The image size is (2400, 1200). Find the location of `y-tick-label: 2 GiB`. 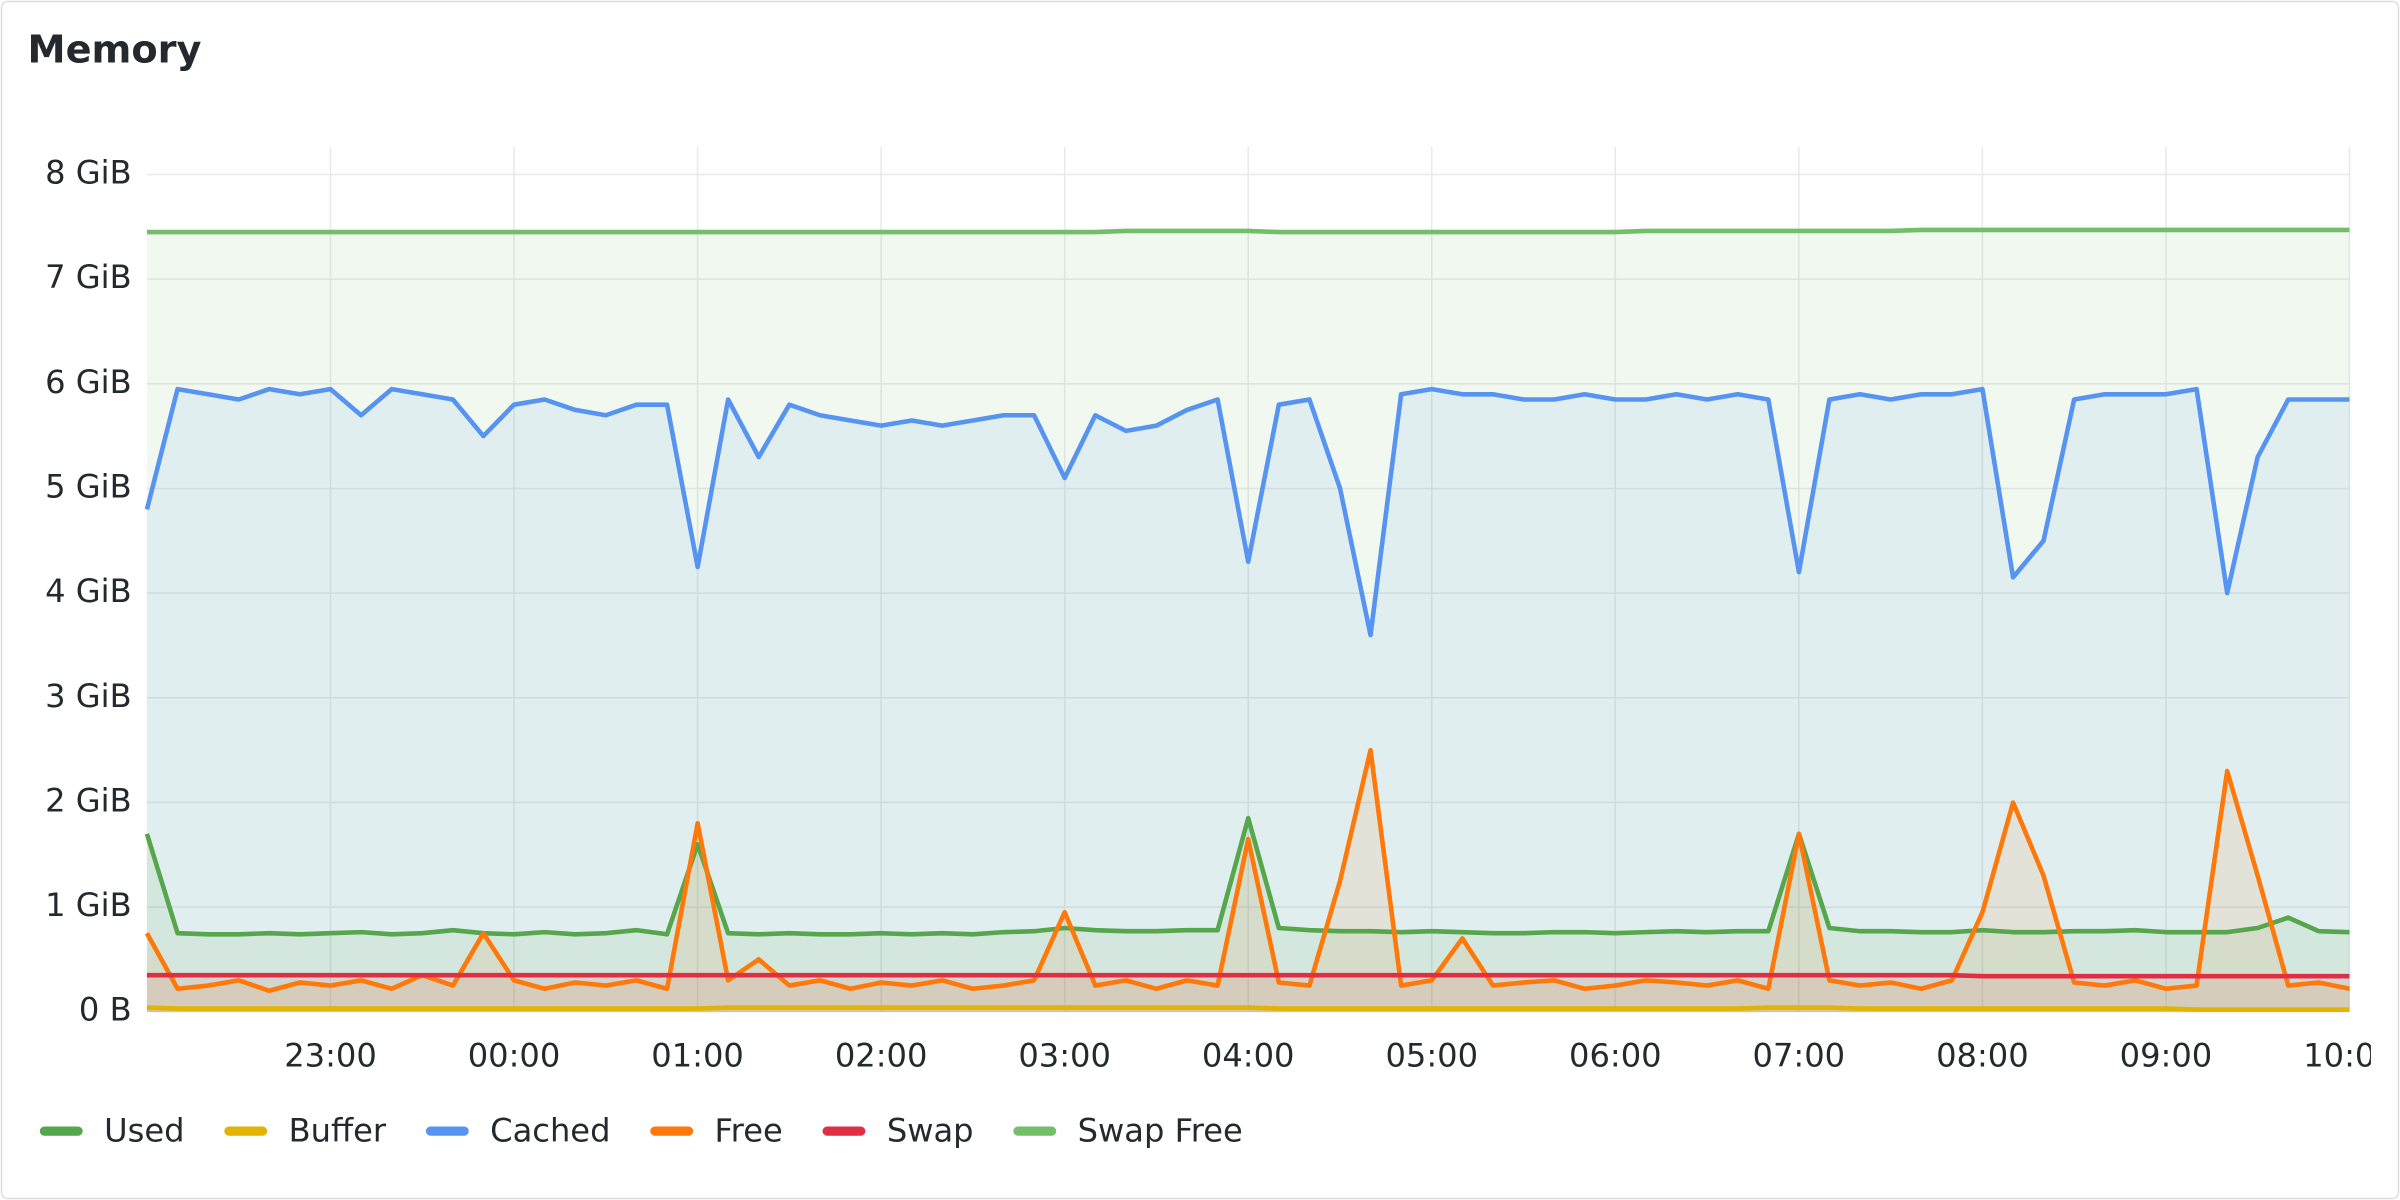

y-tick-label: 2 GiB is located at coordinates (88, 800).